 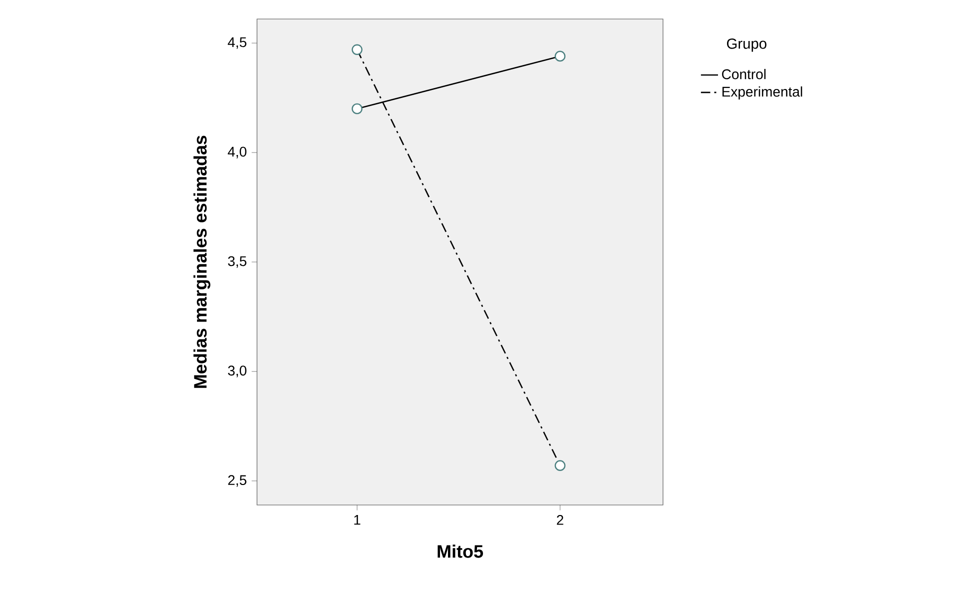 I want to click on x-tick-label: 1, so click(x=357, y=520).